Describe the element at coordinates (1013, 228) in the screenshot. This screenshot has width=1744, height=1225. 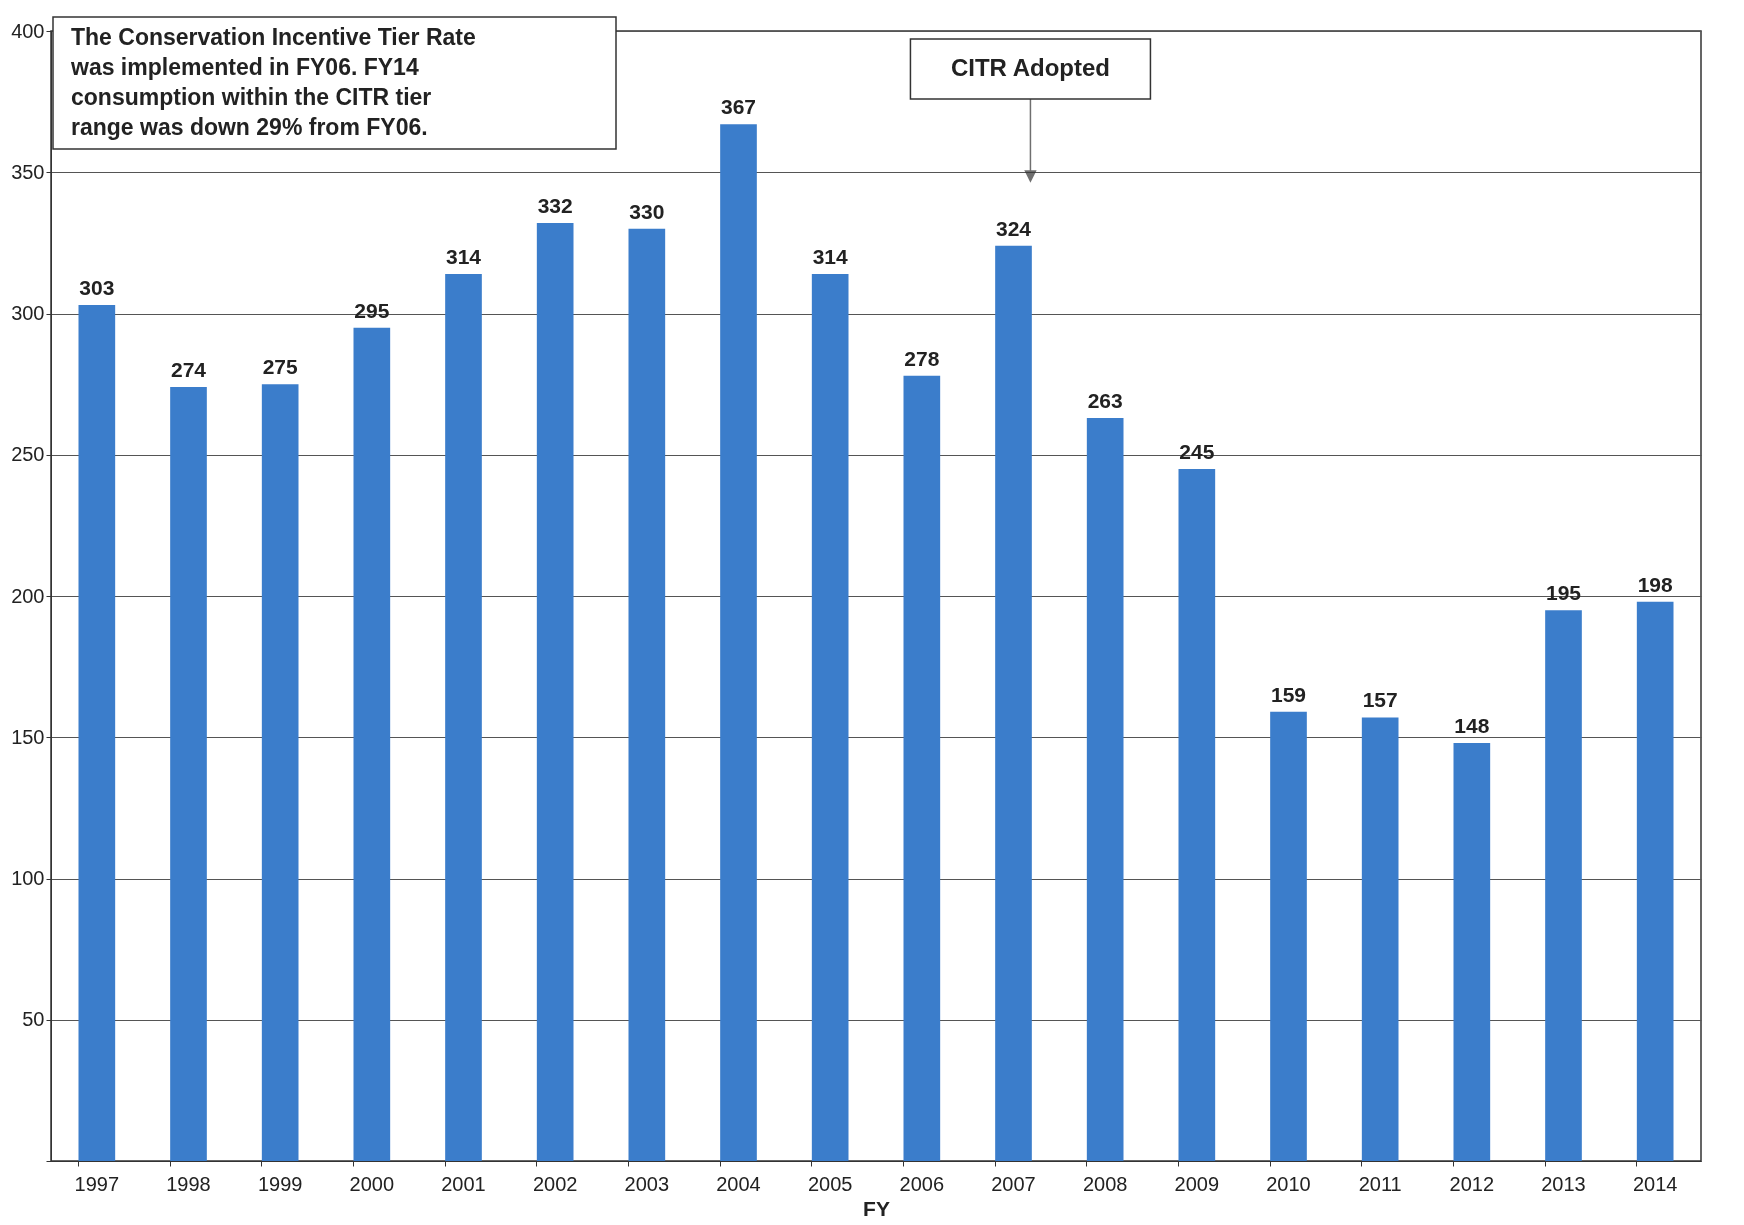
I see `data-label: 324` at that location.